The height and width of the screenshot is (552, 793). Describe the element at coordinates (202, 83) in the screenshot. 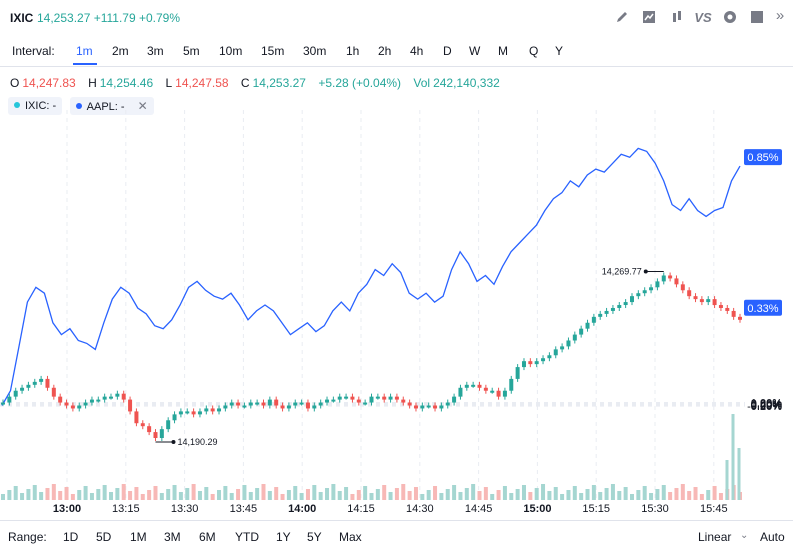

I see `low-value: 14,247.58` at that location.